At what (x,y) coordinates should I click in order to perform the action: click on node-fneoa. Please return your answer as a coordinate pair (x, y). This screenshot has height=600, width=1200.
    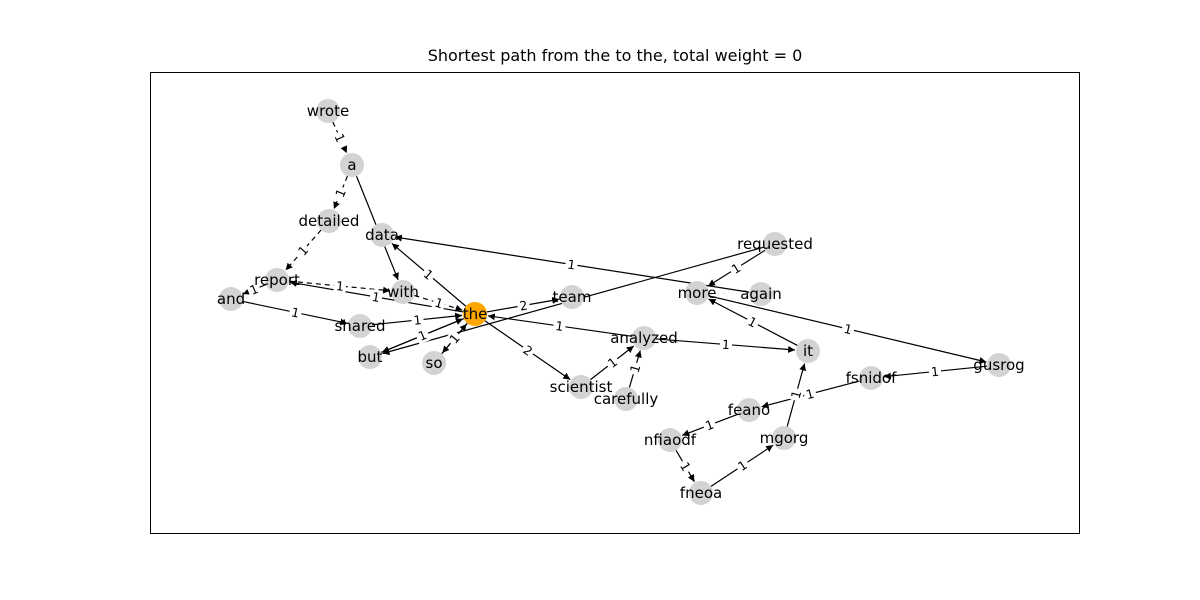
    Looking at the image, I should click on (701, 493).